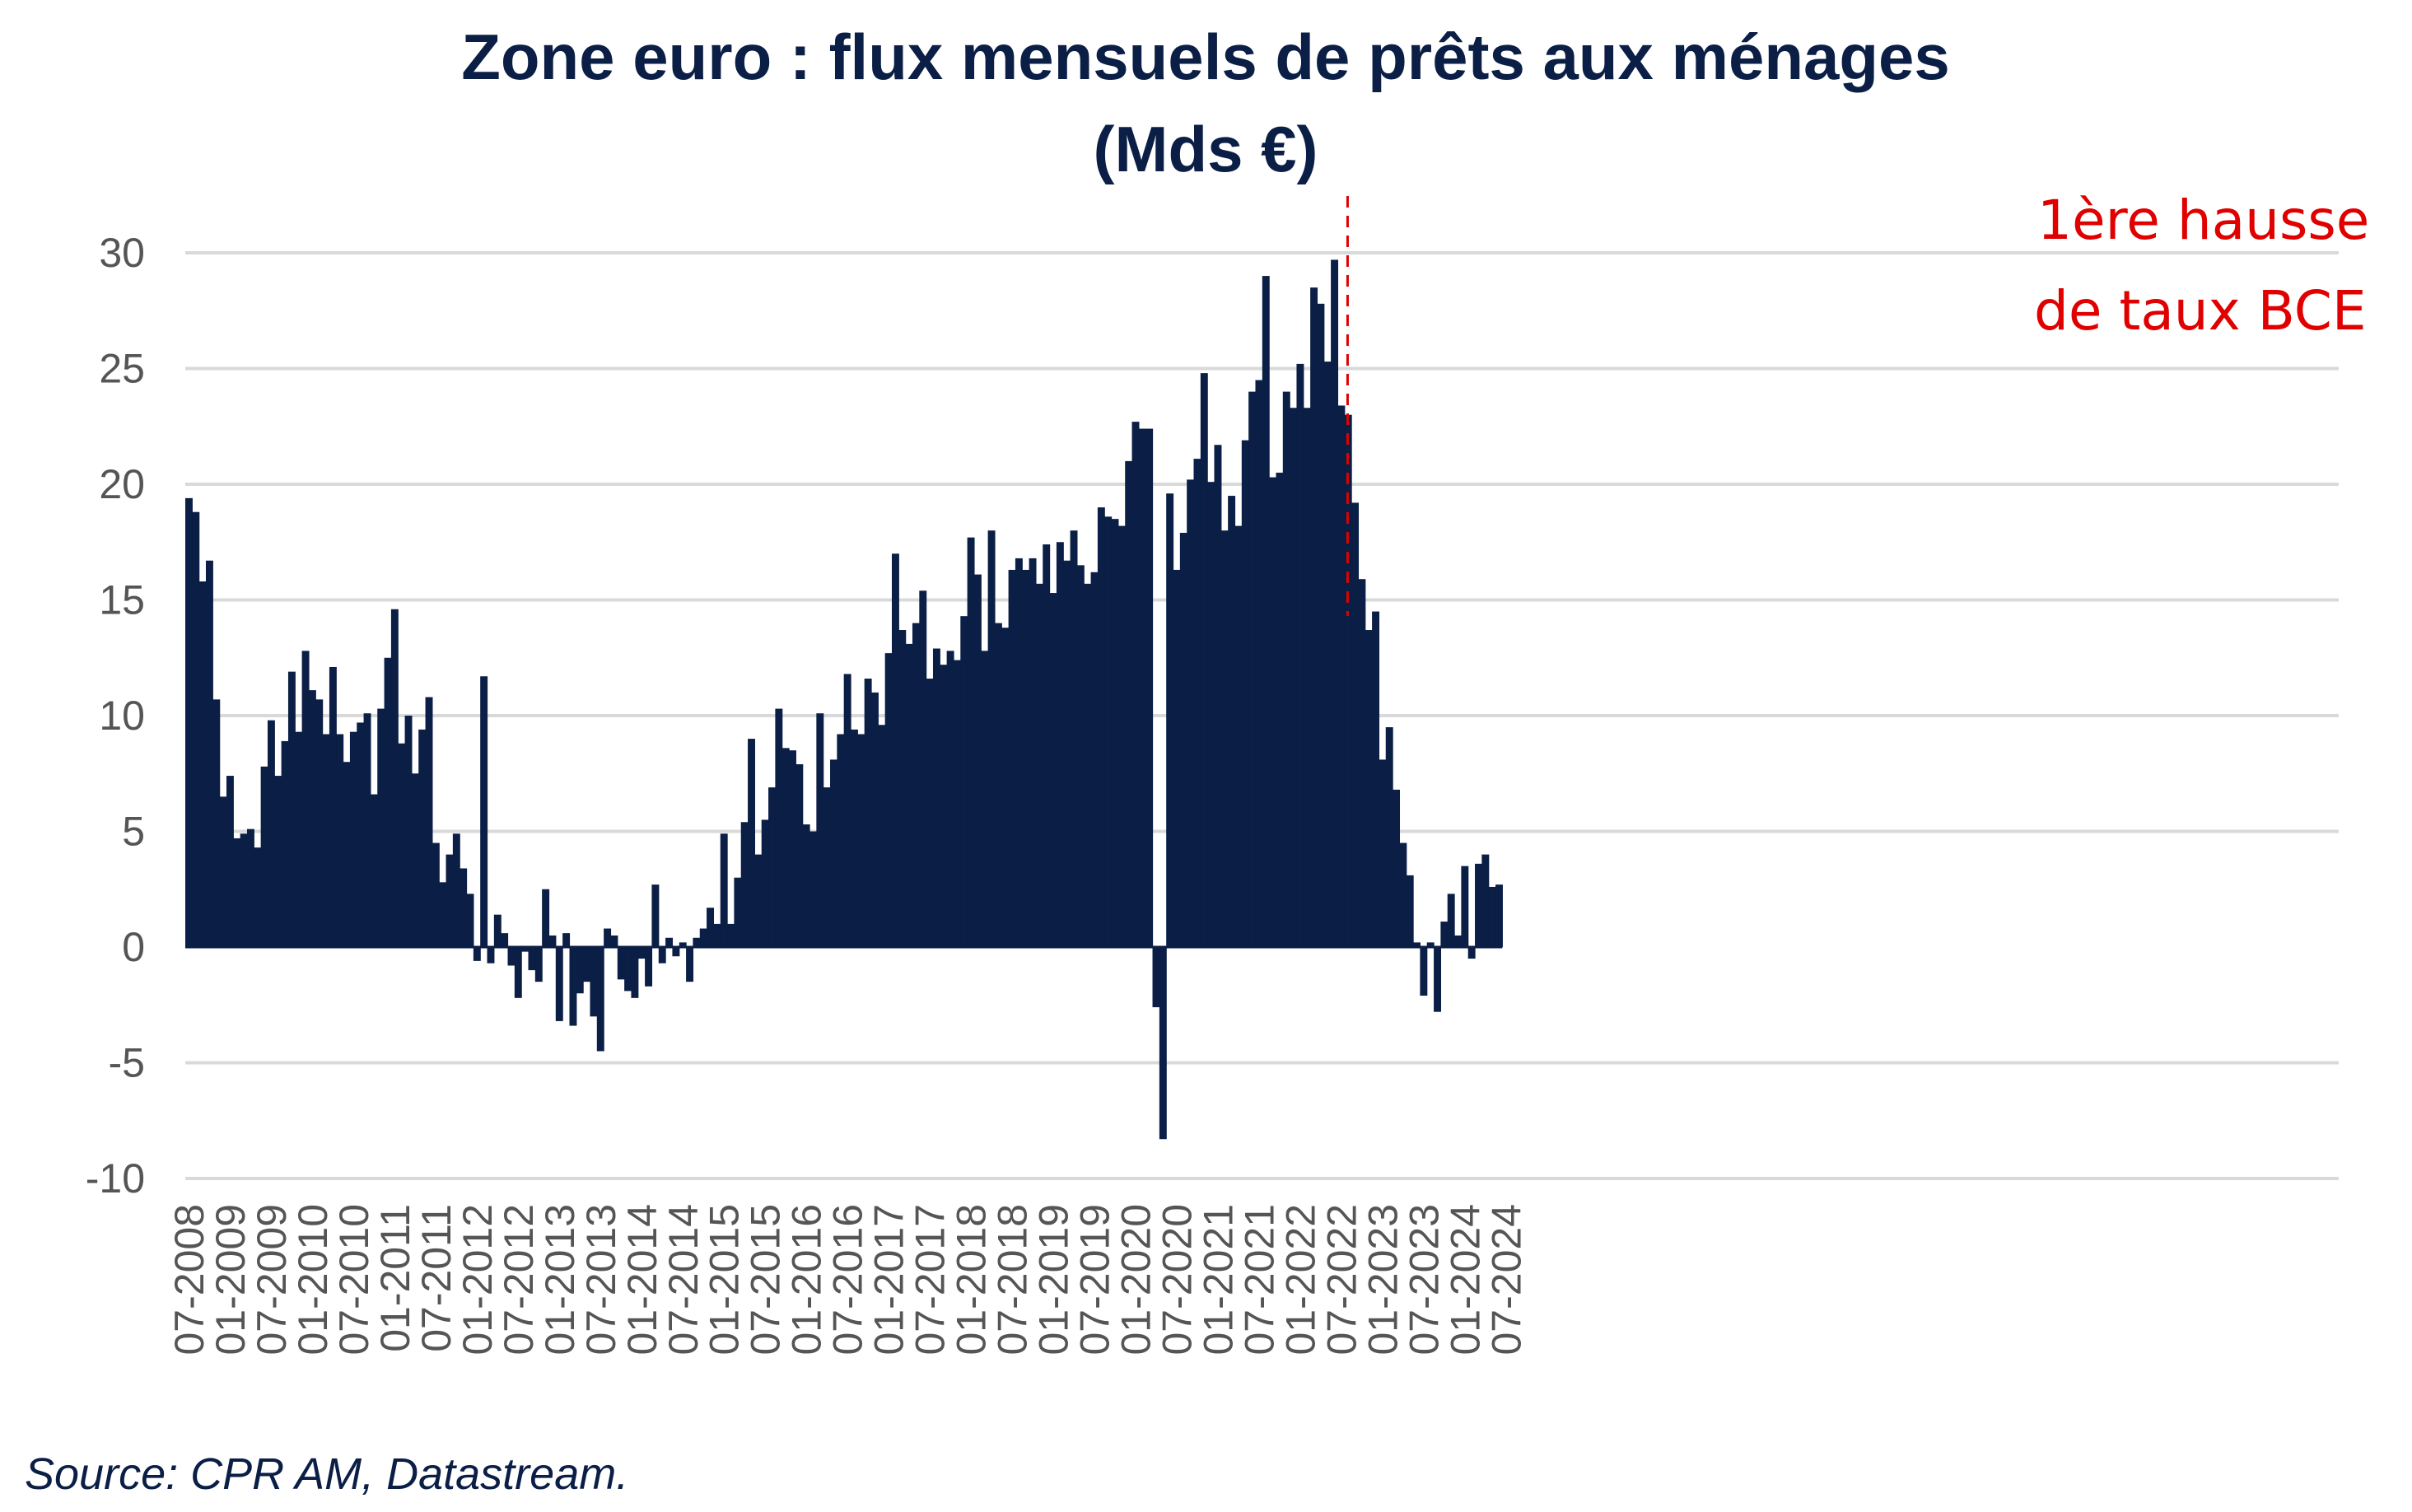  I want to click on x-tick-label: 01-2010, so click(313, 1280).